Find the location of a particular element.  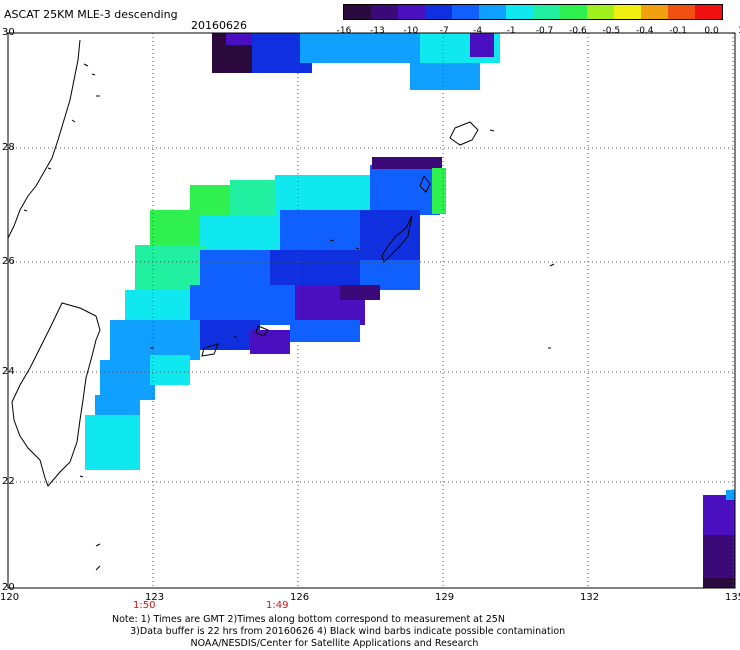

color-scale-label: -10 is located at coordinates (411, 31).